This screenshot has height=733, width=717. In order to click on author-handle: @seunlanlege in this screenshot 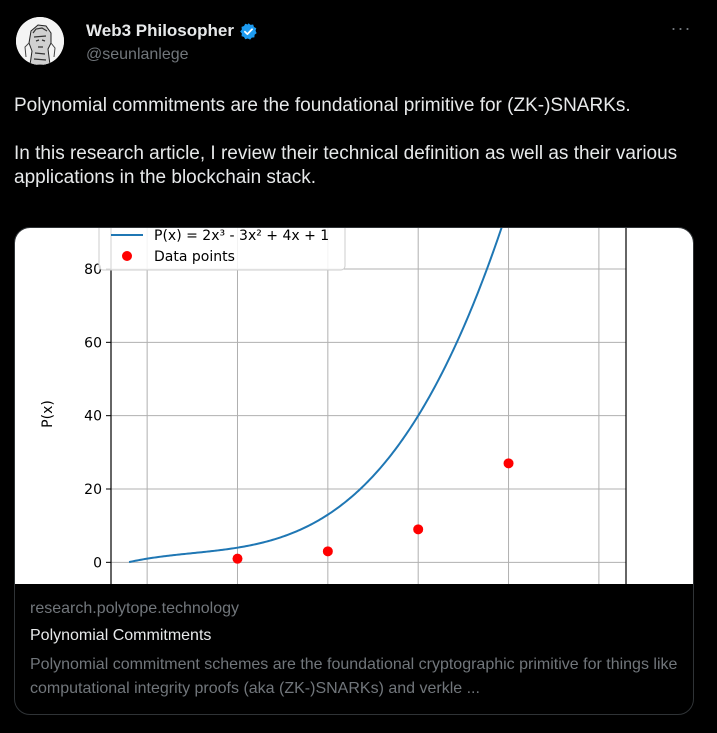, I will do `click(137, 54)`.